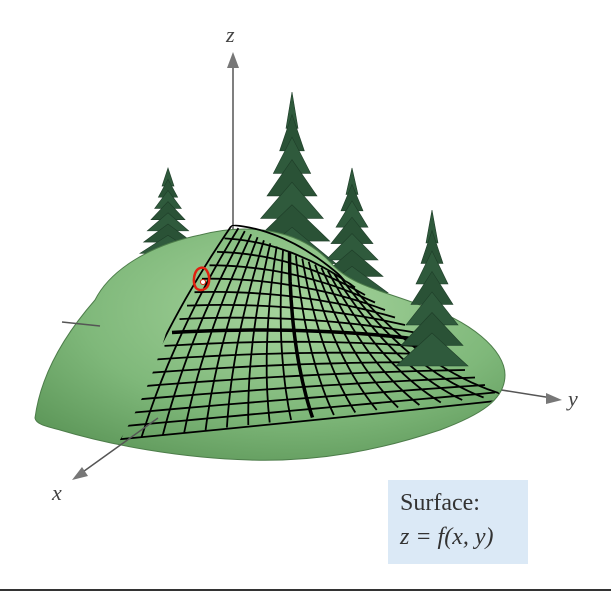 The width and height of the screenshot is (611, 592). Describe the element at coordinates (458, 522) in the screenshot. I see `surface-caption-box: Surface: z = f(x, y)` at that location.